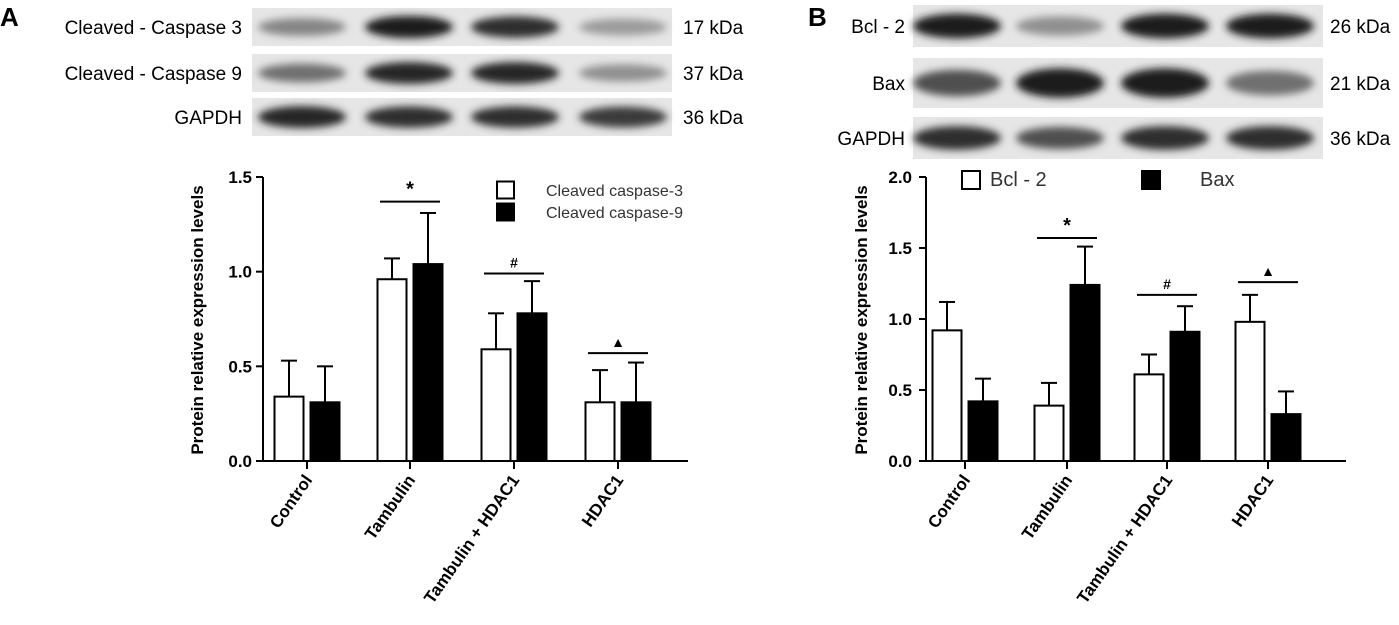 Image resolution: width=1399 pixels, height=625 pixels. I want to click on y-tick-label: 2.0, so click(900, 177).